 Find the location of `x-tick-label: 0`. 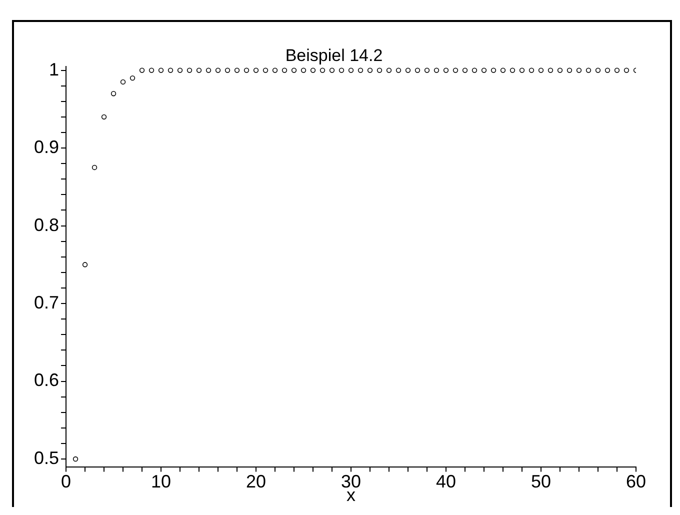

x-tick-label: 0 is located at coordinates (66, 482).